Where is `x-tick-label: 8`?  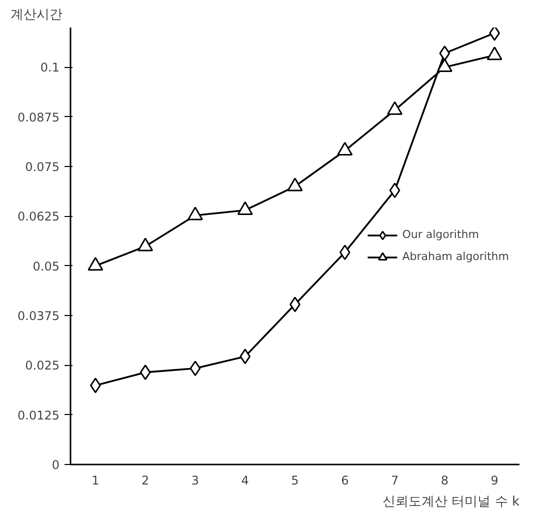 x-tick-label: 8 is located at coordinates (444, 481).